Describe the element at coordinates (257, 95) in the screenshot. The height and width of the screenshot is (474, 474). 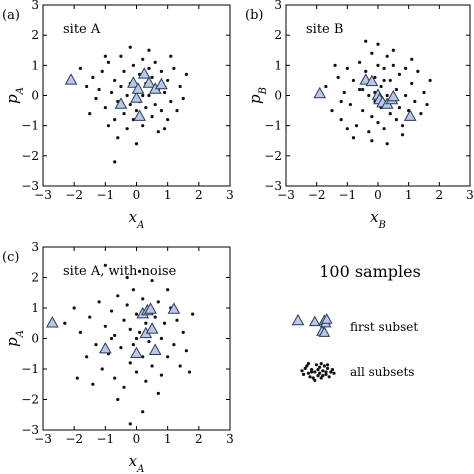
I see `y-axis-label: pB` at that location.